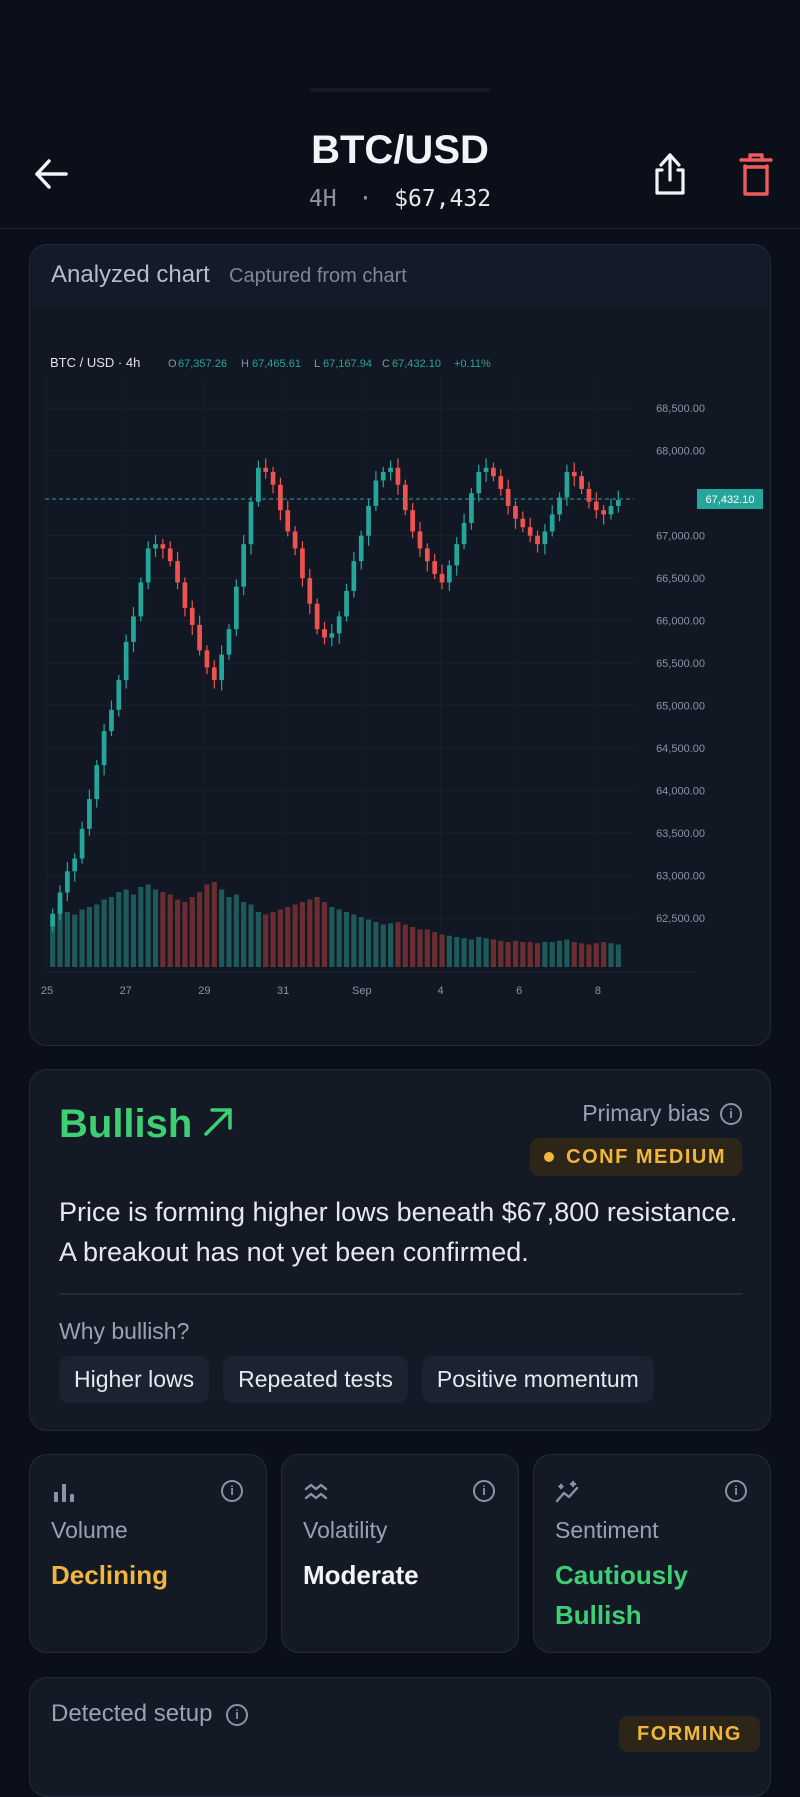 The height and width of the screenshot is (1797, 800). What do you see at coordinates (440, 991) in the screenshot?
I see `x-tick-label: 4` at bounding box center [440, 991].